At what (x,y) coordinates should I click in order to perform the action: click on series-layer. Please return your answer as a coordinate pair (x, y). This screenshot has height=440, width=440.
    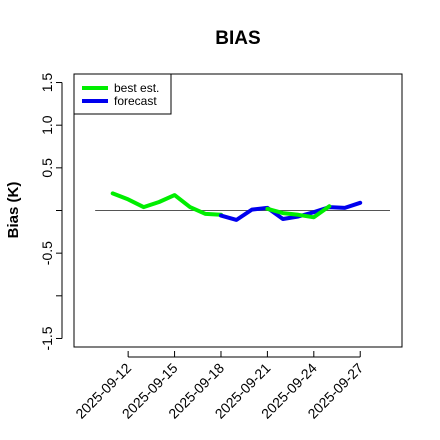
    Looking at the image, I should click on (236, 206).